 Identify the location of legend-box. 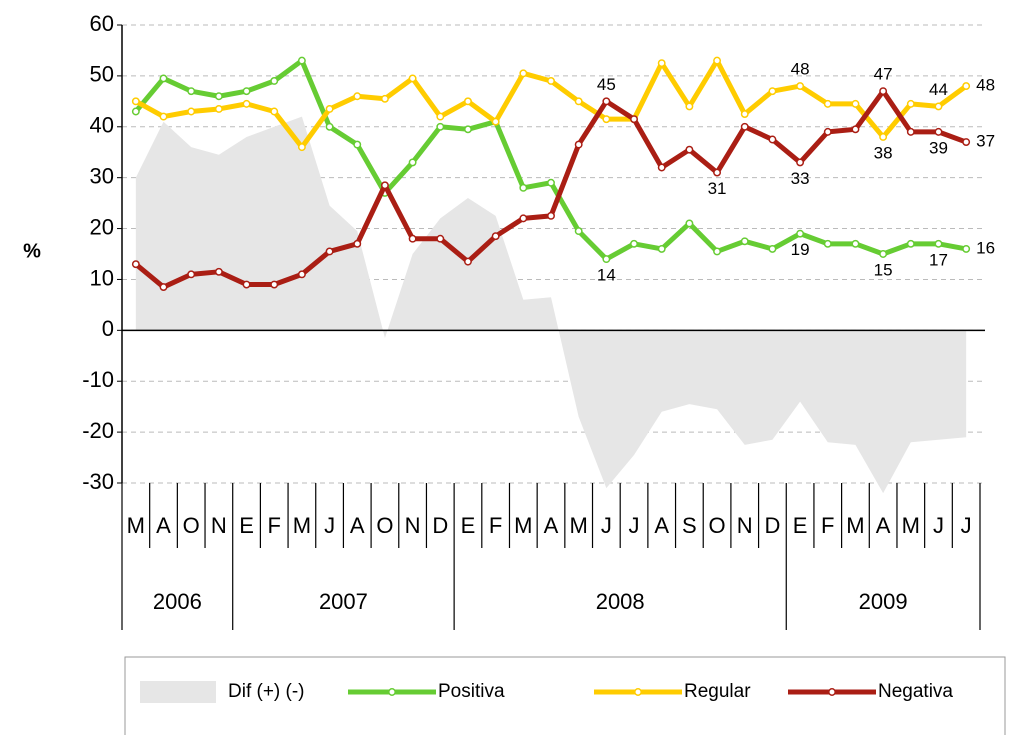
(565, 695).